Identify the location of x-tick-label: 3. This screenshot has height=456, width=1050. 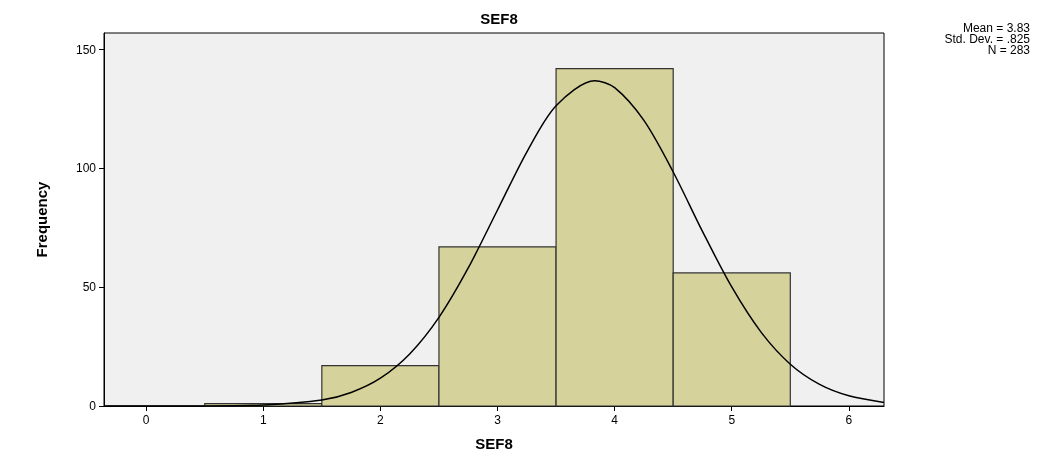
(498, 420).